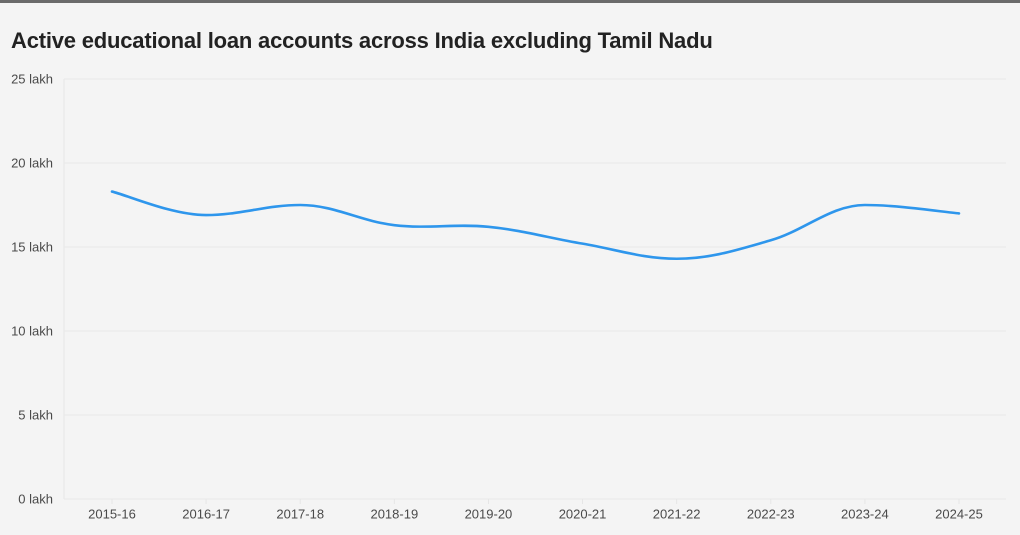 The image size is (1020, 535). I want to click on x-tick-label: 2019-20, so click(489, 514).